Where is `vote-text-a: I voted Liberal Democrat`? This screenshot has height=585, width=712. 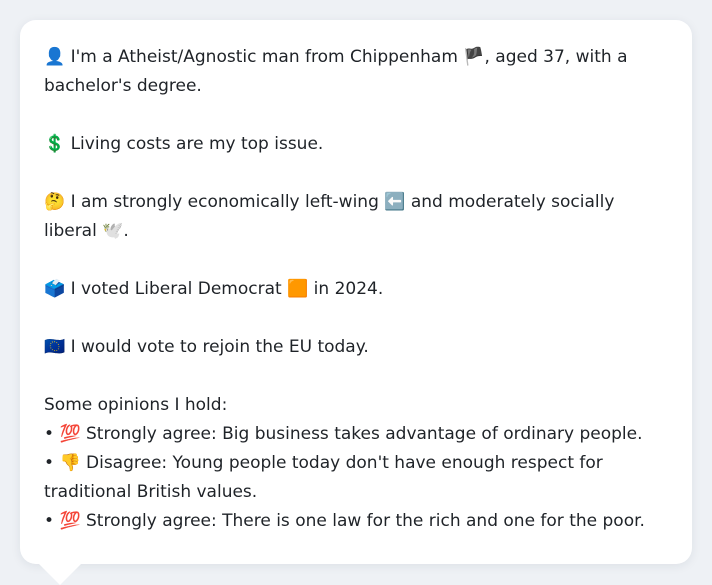
vote-text-a: I voted Liberal Democrat is located at coordinates (176, 289).